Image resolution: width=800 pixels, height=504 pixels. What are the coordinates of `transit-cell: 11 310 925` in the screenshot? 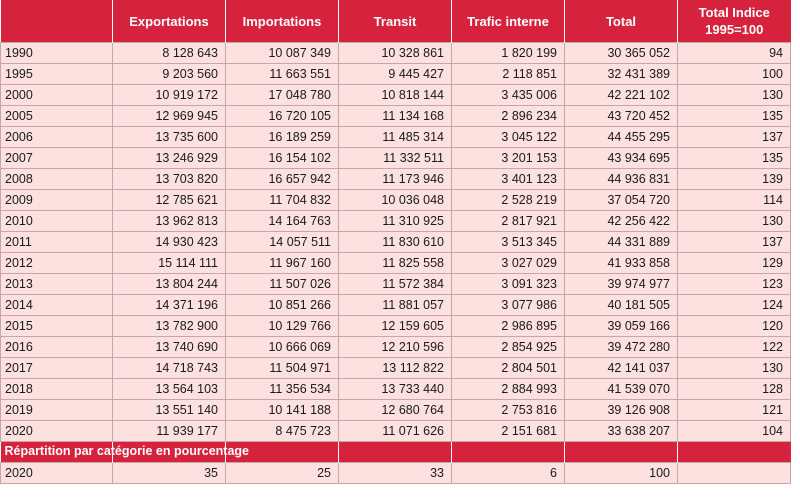 It's located at (395, 221).